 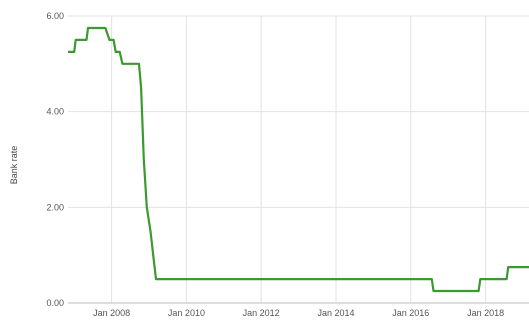 I want to click on y-tick-label: 0.00, so click(x=55, y=303).